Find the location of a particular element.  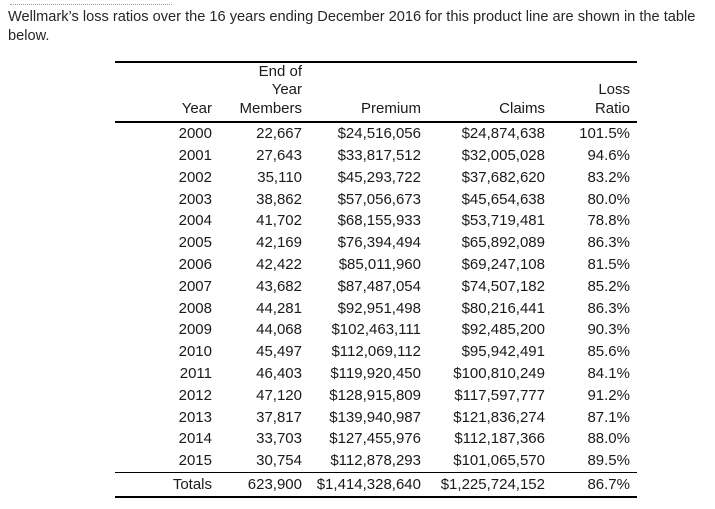

table-row: 2001 27,643 $33,817,512 $32,005,028 94.6% is located at coordinates (376, 156).